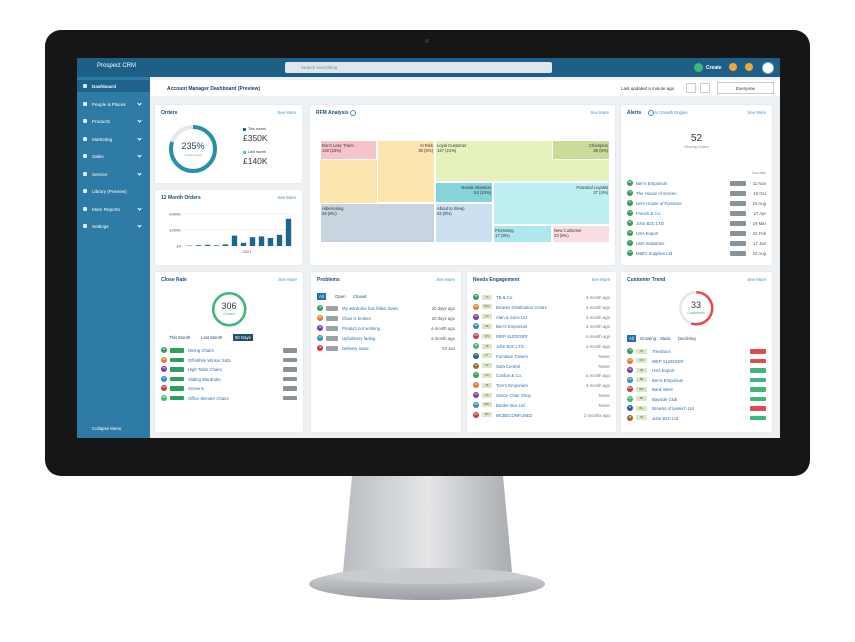  What do you see at coordinates (665, 338) in the screenshot?
I see `trend-tab: Static` at bounding box center [665, 338].